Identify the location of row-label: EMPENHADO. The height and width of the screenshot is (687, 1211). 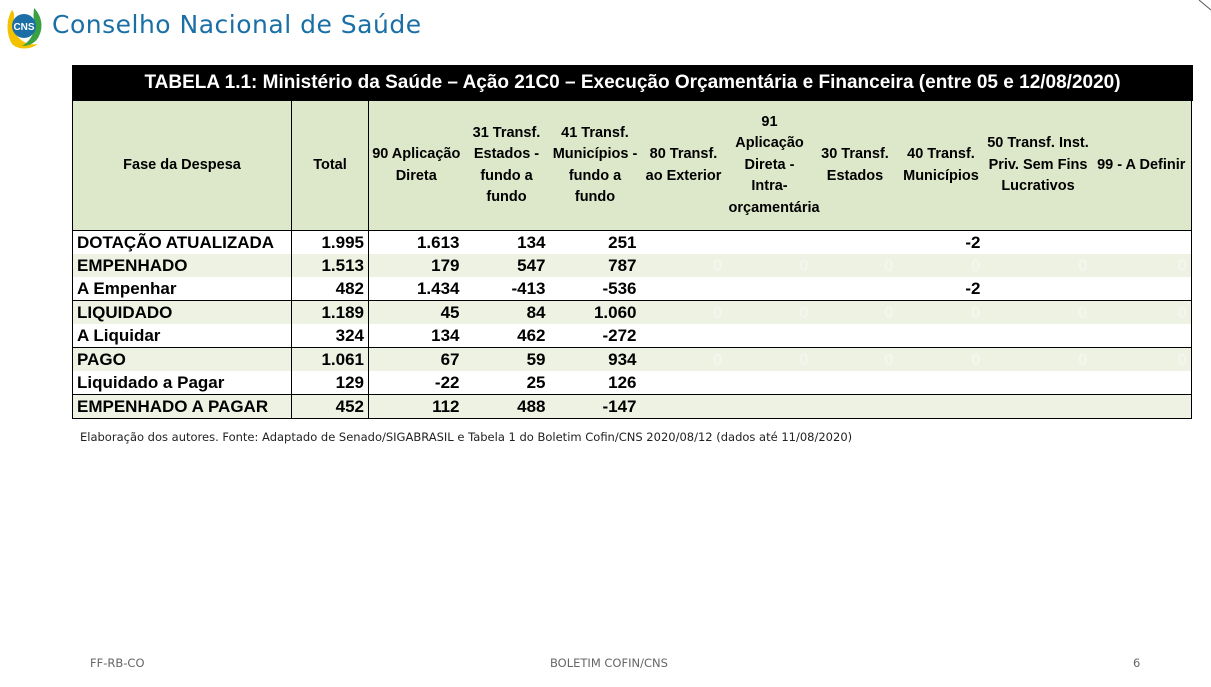
(182, 265).